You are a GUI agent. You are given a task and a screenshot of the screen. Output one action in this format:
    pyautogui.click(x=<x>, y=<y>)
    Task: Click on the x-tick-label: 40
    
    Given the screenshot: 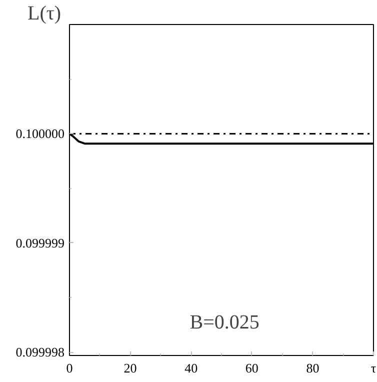 What is the action you would take?
    pyautogui.click(x=191, y=368)
    